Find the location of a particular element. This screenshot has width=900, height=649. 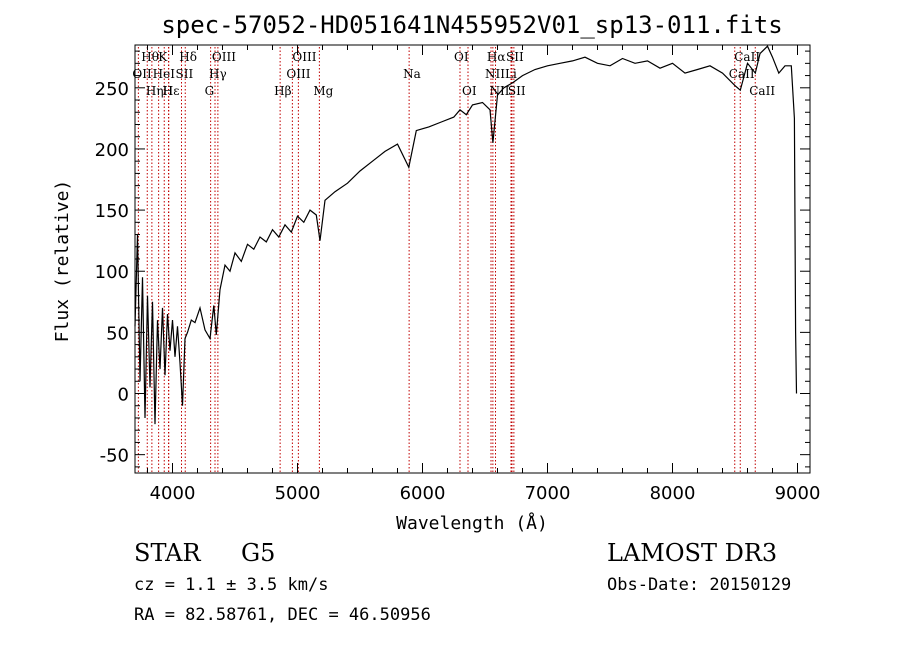

spectral-line-label: Hα is located at coordinates (496, 57).